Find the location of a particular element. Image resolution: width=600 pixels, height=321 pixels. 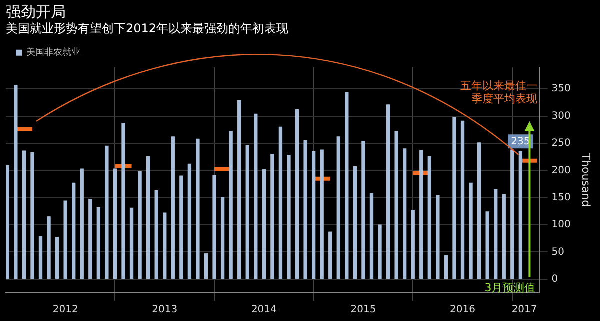

x-tick-label: 2012 is located at coordinates (65, 310).